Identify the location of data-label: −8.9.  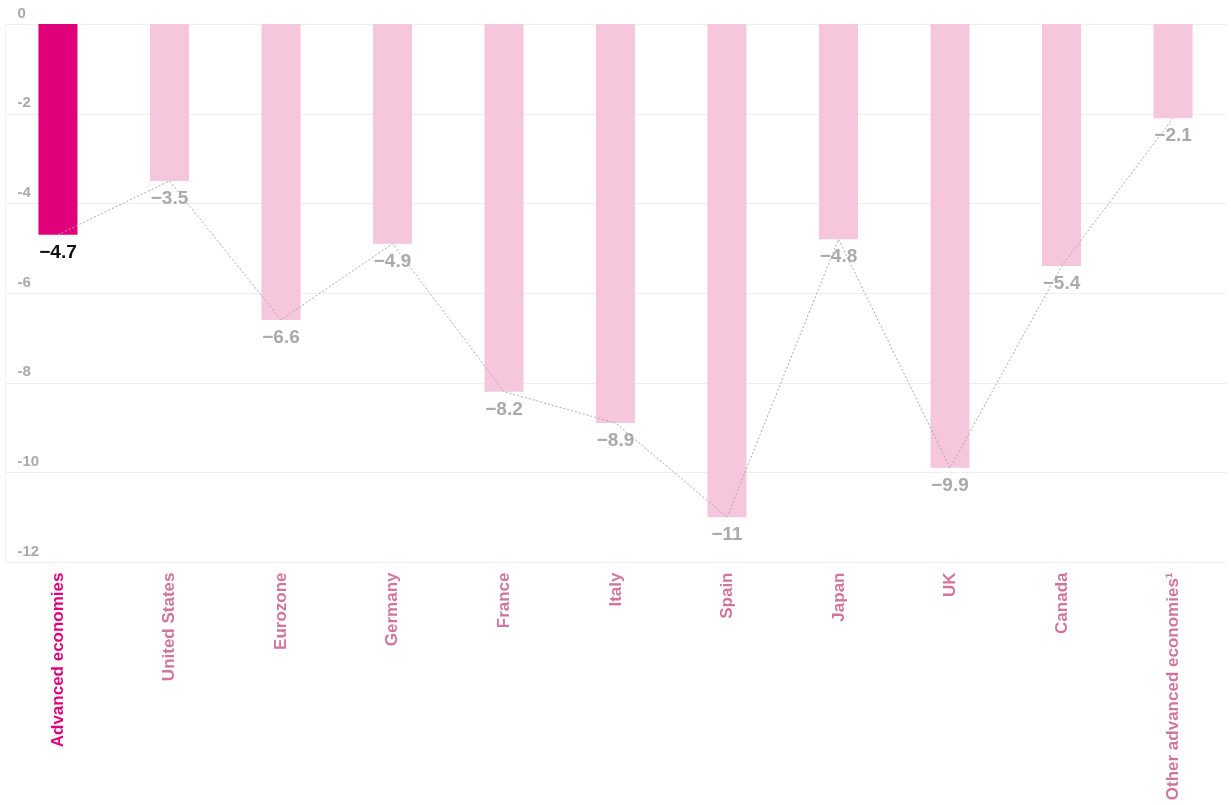
(615, 440).